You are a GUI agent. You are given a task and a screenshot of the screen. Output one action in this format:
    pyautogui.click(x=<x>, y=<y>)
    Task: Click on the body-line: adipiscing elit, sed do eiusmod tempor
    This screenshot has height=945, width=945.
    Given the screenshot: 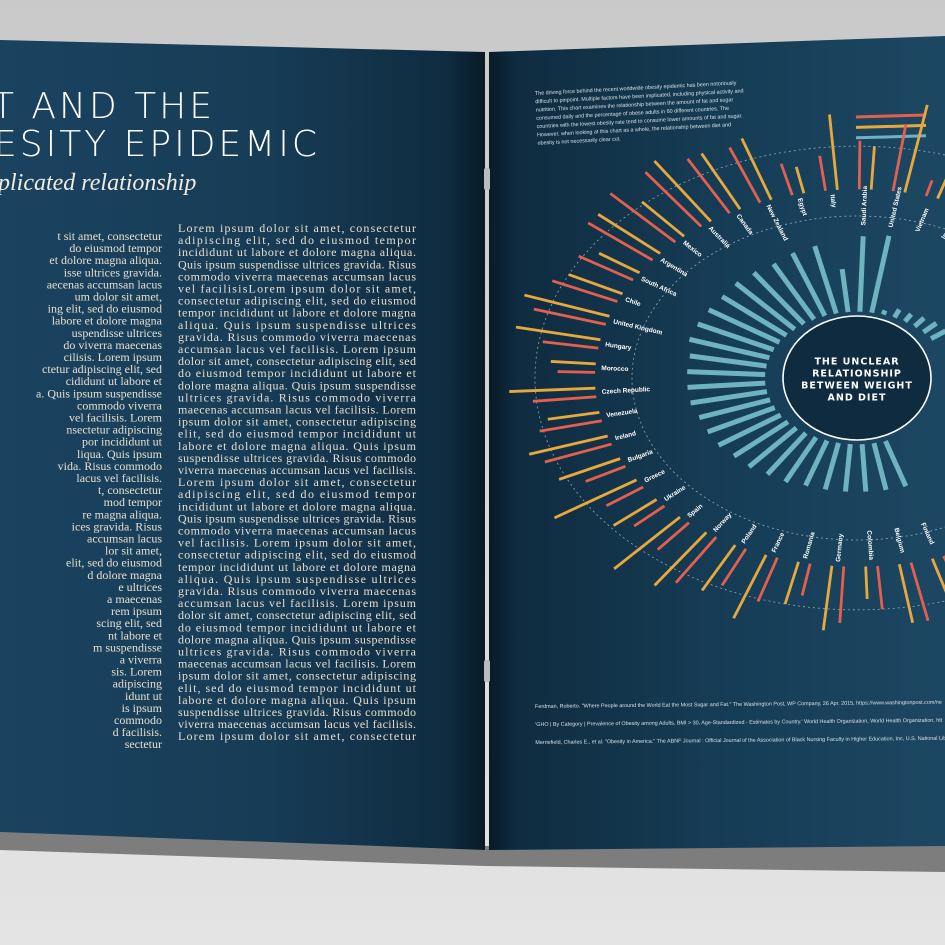 What is the action you would take?
    pyautogui.click(x=297, y=494)
    